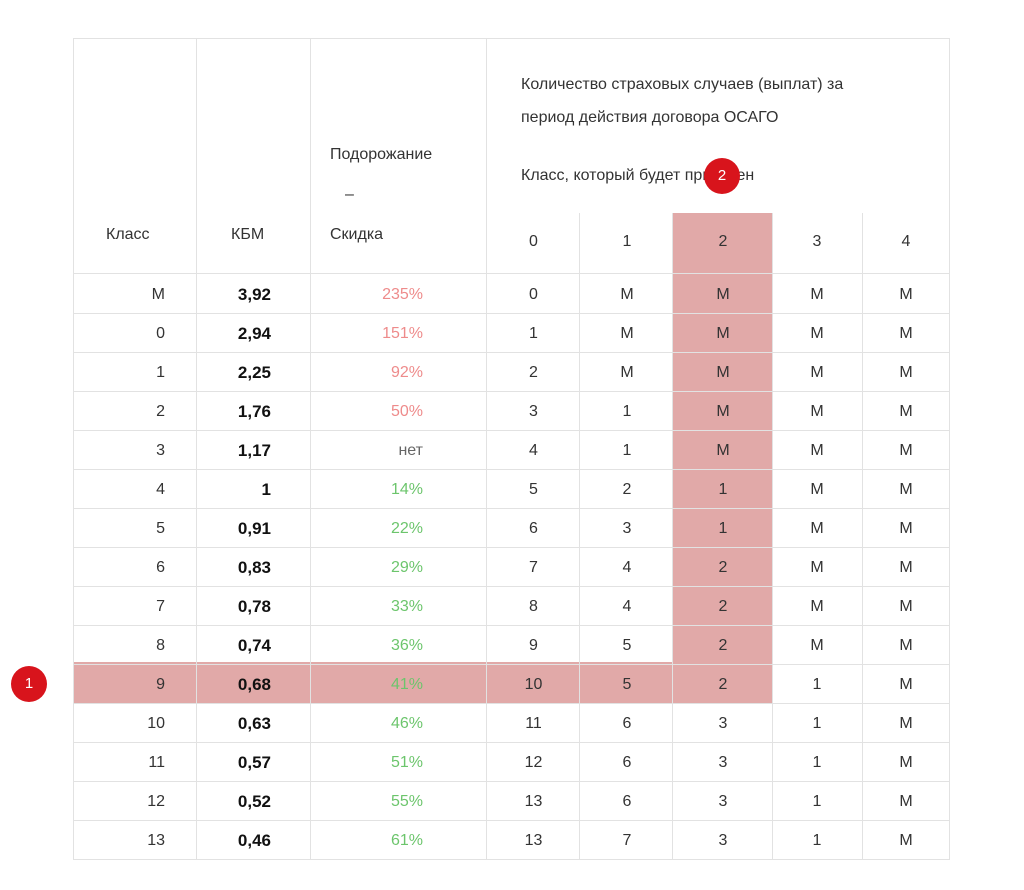  What do you see at coordinates (128, 234) in the screenshot?
I see `header-class: Класс` at bounding box center [128, 234].